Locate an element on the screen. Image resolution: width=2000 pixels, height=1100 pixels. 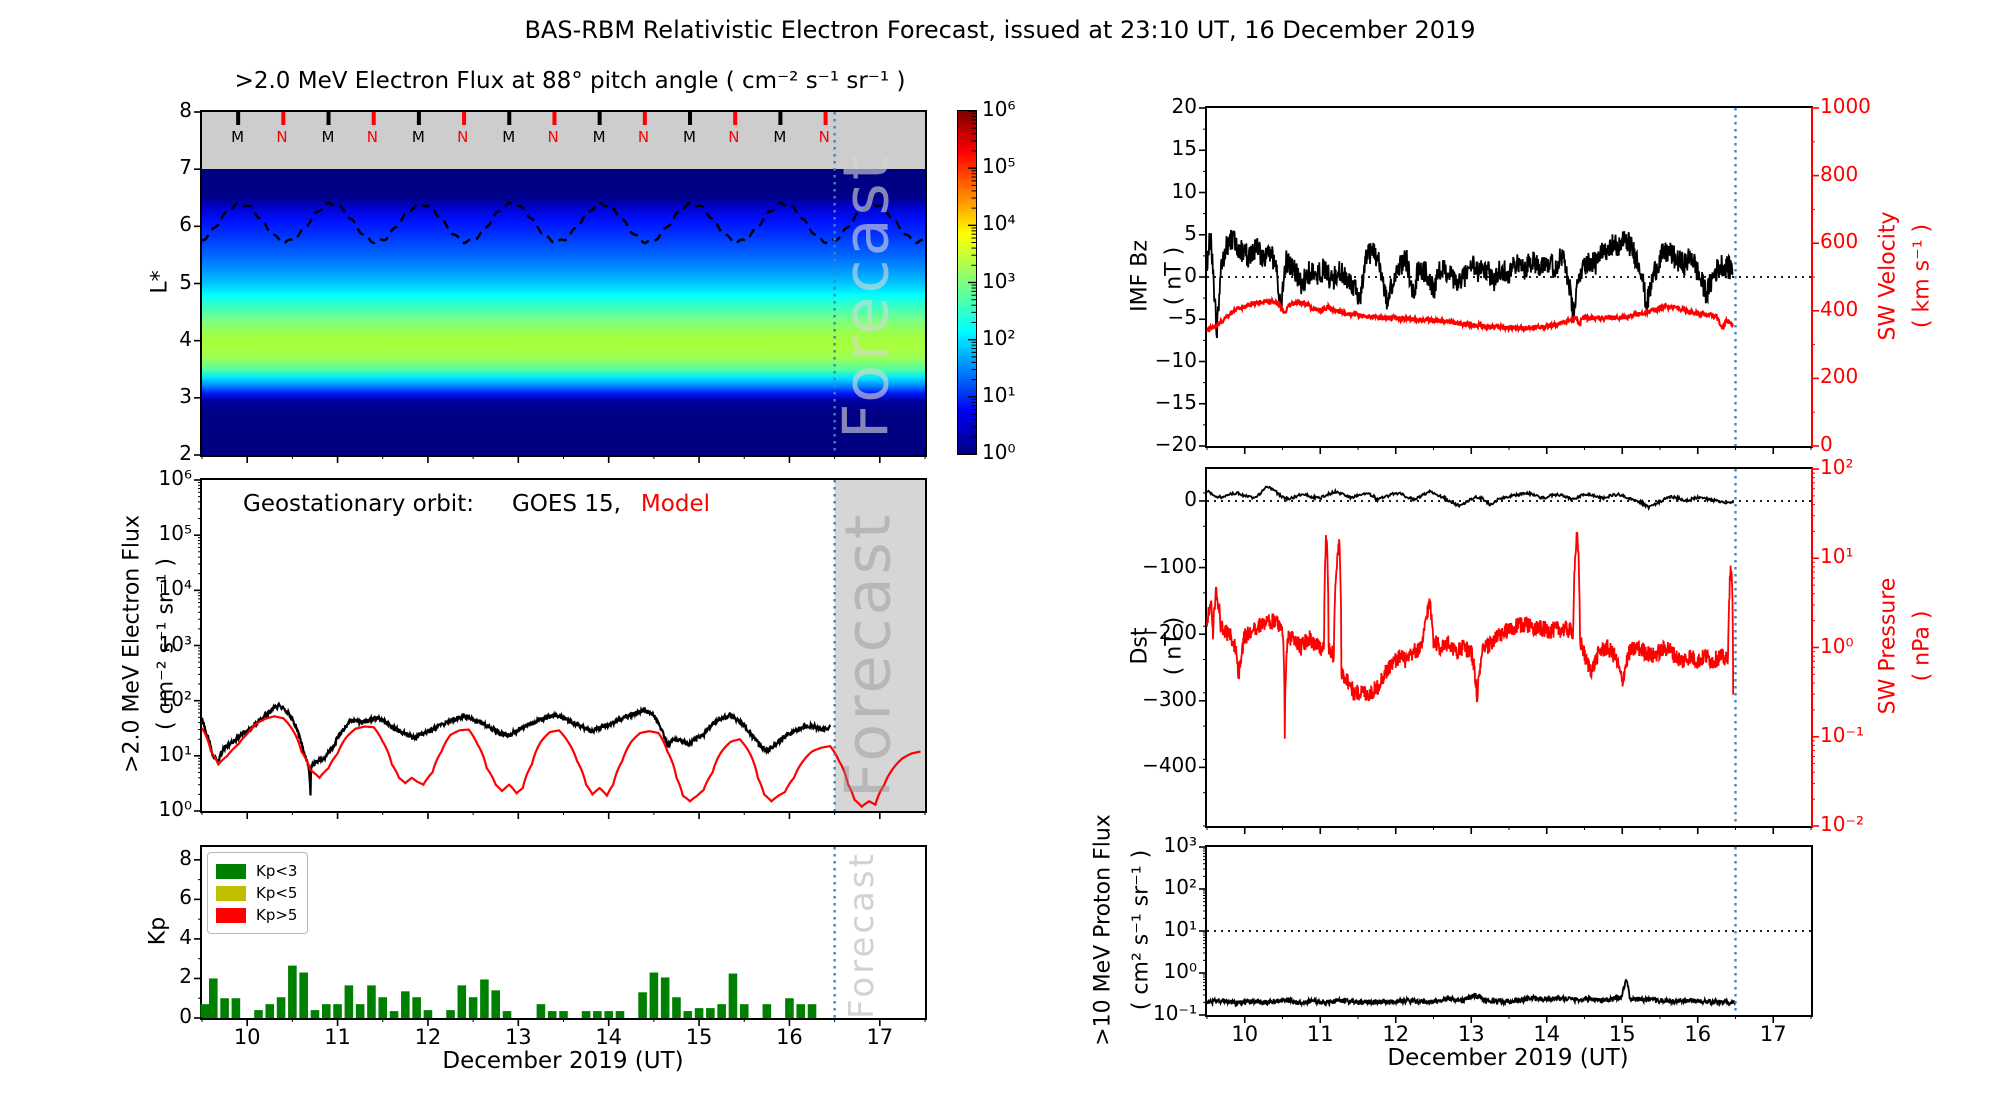
colorbar-tick-label: 10⁶ is located at coordinates (999, 109).